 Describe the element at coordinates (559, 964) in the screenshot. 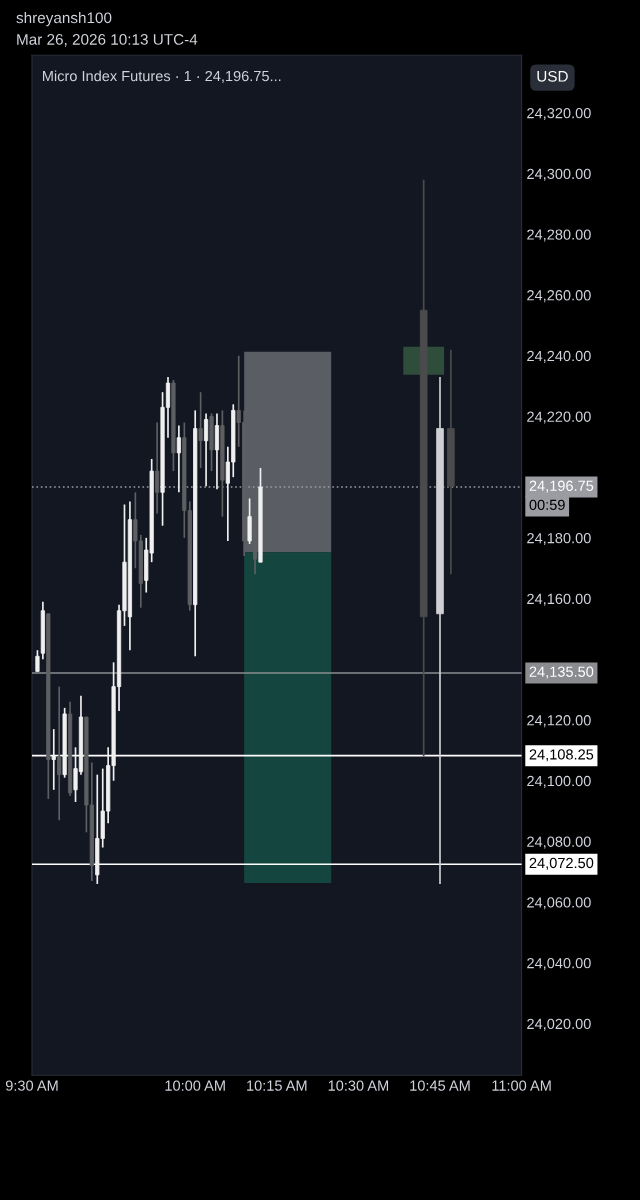

I see `y-tick-label: 24,040.00` at that location.